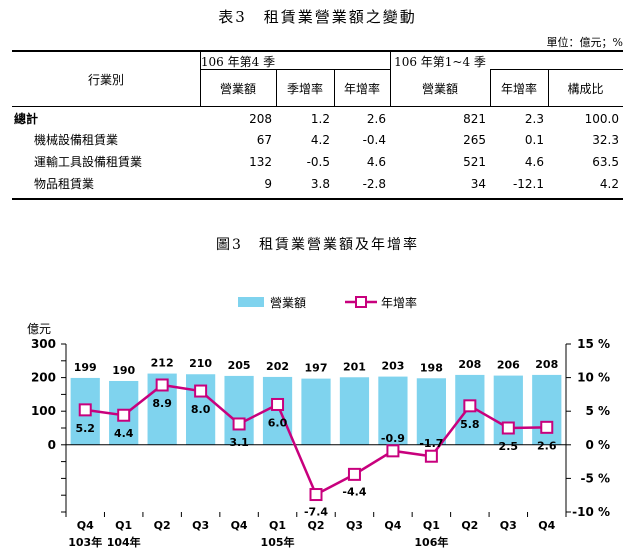 This screenshot has width=635, height=556. Describe the element at coordinates (585, 89) in the screenshot. I see `header-share: 構成比` at that location.